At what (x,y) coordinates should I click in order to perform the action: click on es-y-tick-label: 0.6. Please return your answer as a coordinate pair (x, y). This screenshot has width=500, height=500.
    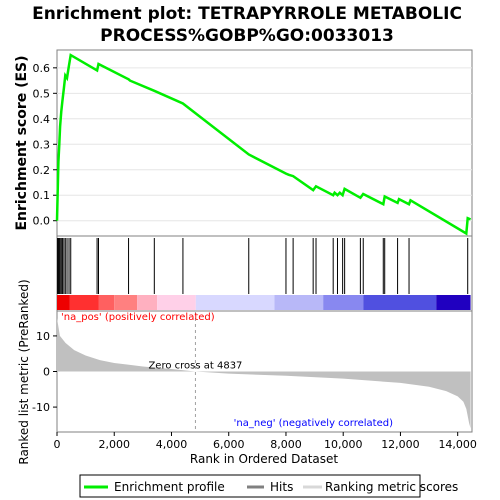
    Looking at the image, I should click on (42, 68).